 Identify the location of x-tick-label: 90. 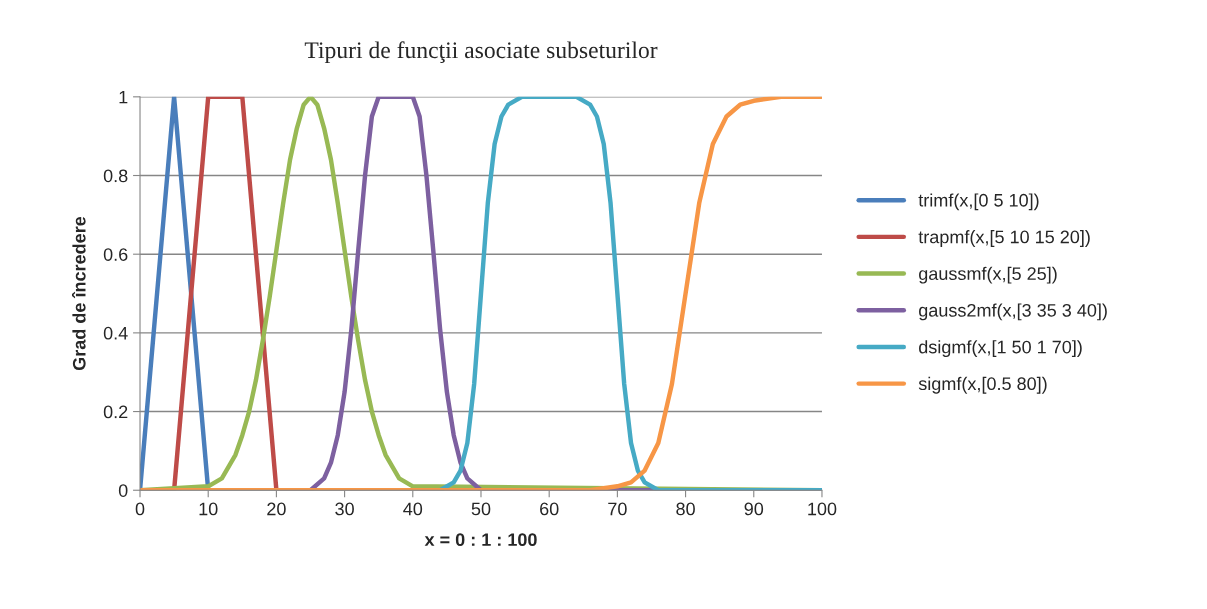
(754, 509).